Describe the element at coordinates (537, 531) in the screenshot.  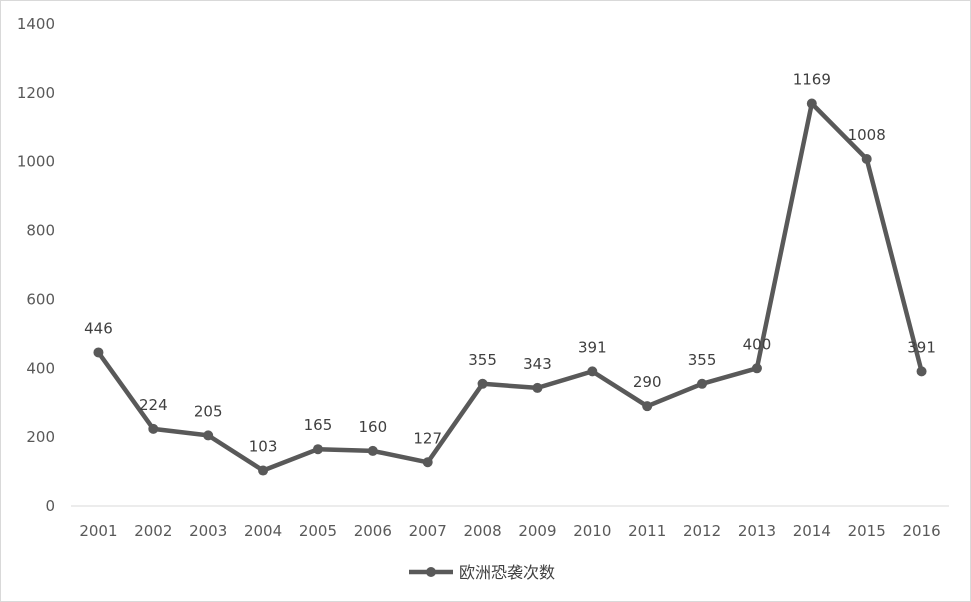
I see `x-tick-label: 2009` at that location.